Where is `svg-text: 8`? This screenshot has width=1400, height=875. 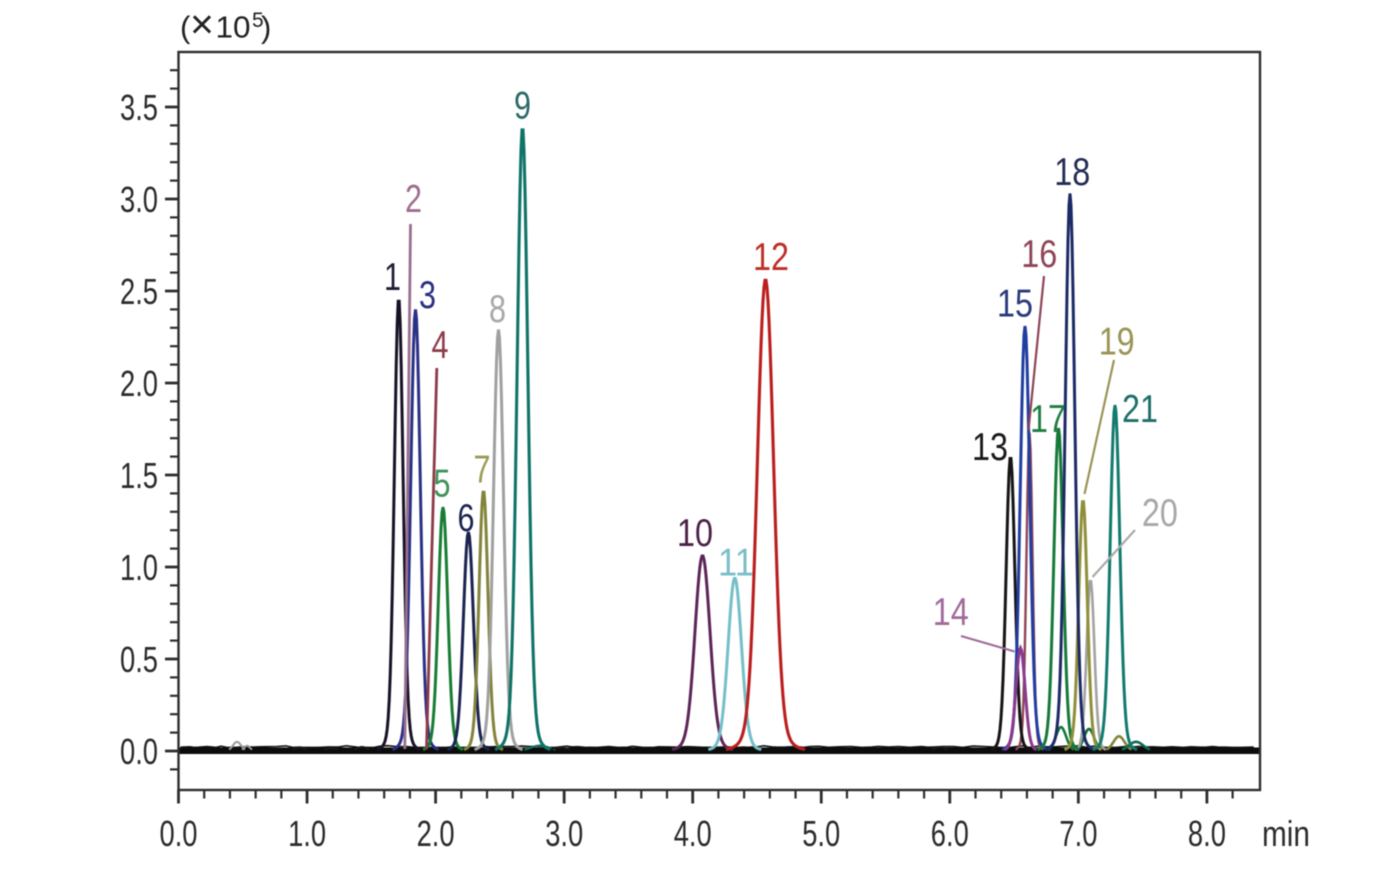
svg-text: 8 is located at coordinates (497, 309).